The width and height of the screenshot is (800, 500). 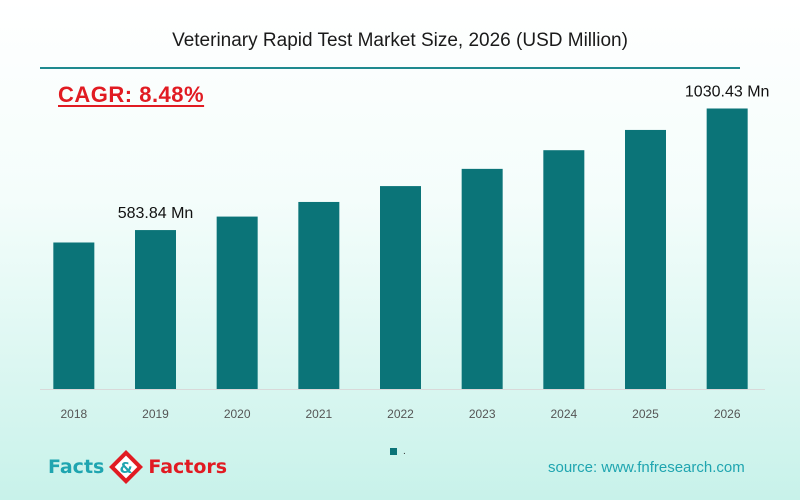 What do you see at coordinates (237, 302) in the screenshot?
I see `bar-2020` at bounding box center [237, 302].